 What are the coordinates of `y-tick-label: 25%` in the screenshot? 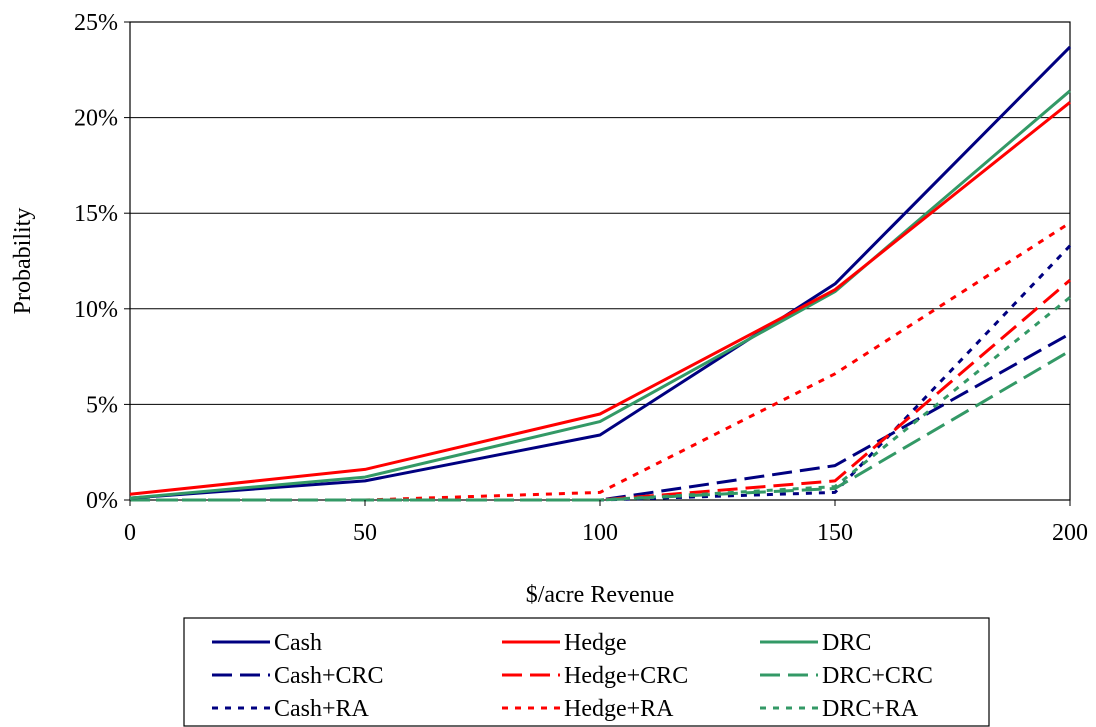 It's located at (96, 23).